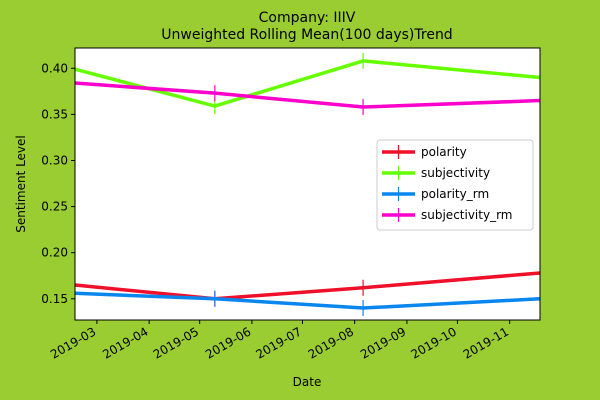  What do you see at coordinates (54, 114) in the screenshot?
I see `y-tick-label: 0.35` at bounding box center [54, 114].